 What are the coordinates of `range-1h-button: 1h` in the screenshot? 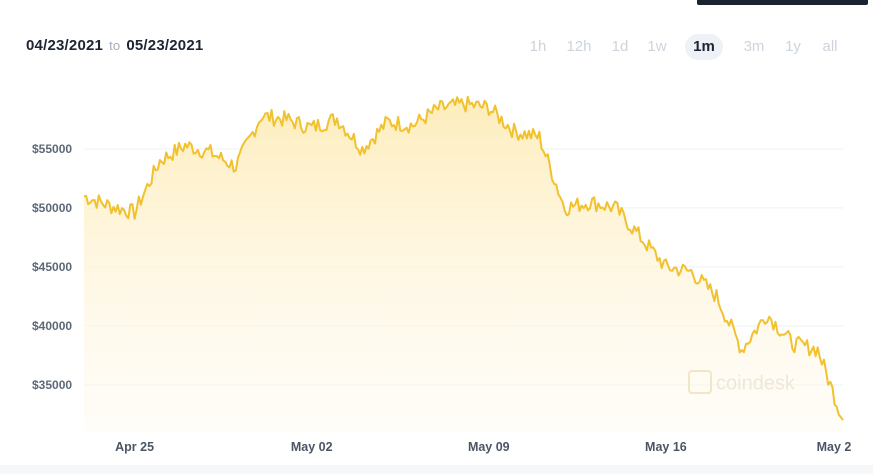 It's located at (538, 46).